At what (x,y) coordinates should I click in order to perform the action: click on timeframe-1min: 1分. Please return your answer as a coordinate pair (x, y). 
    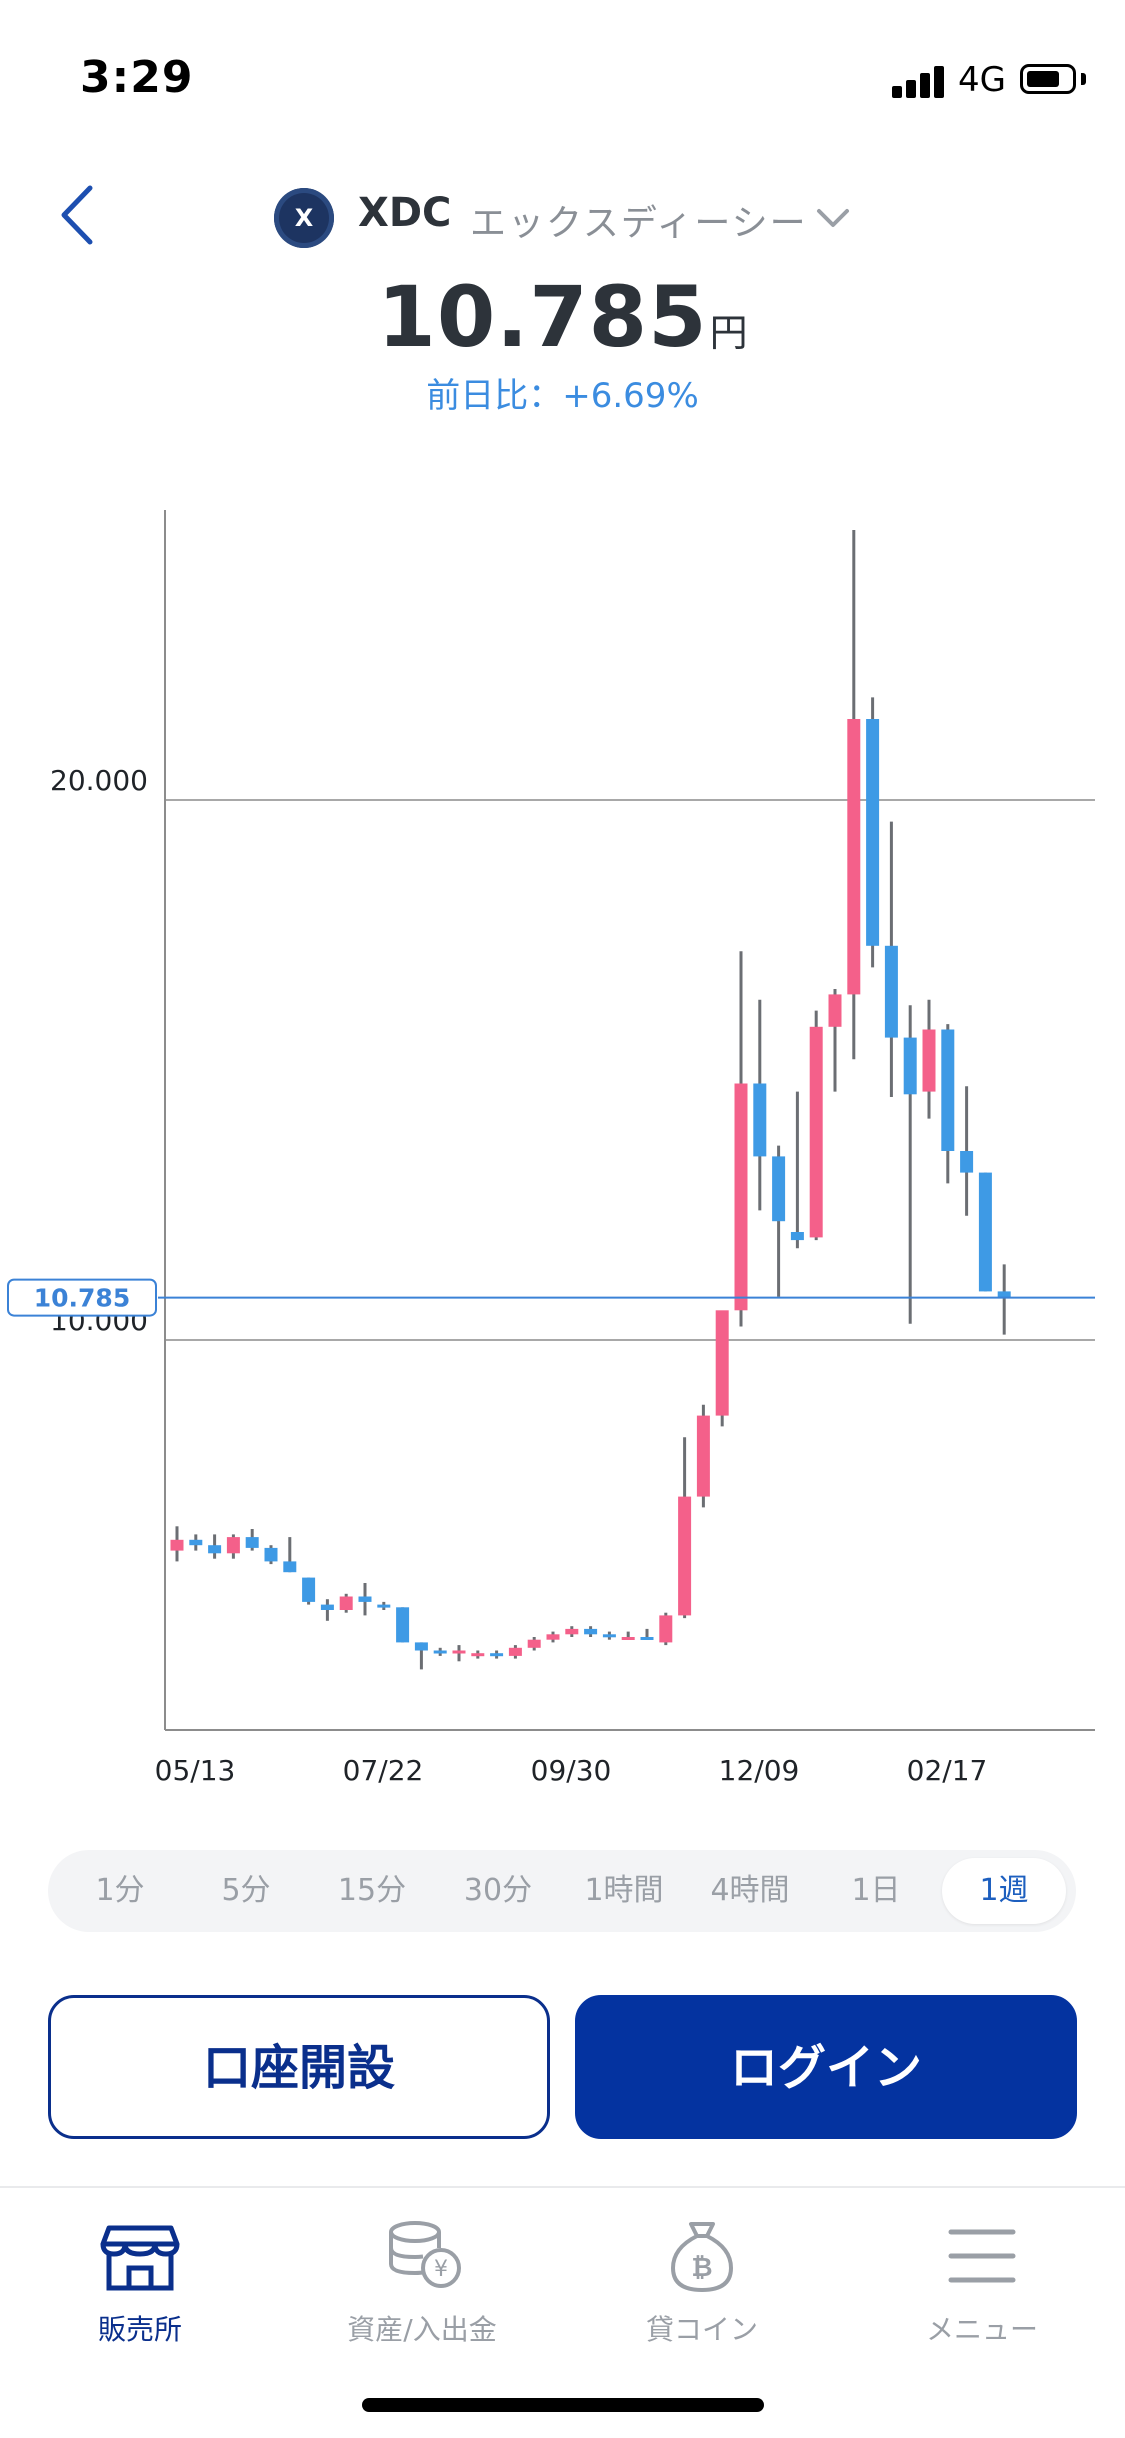
    Looking at the image, I should click on (120, 1890).